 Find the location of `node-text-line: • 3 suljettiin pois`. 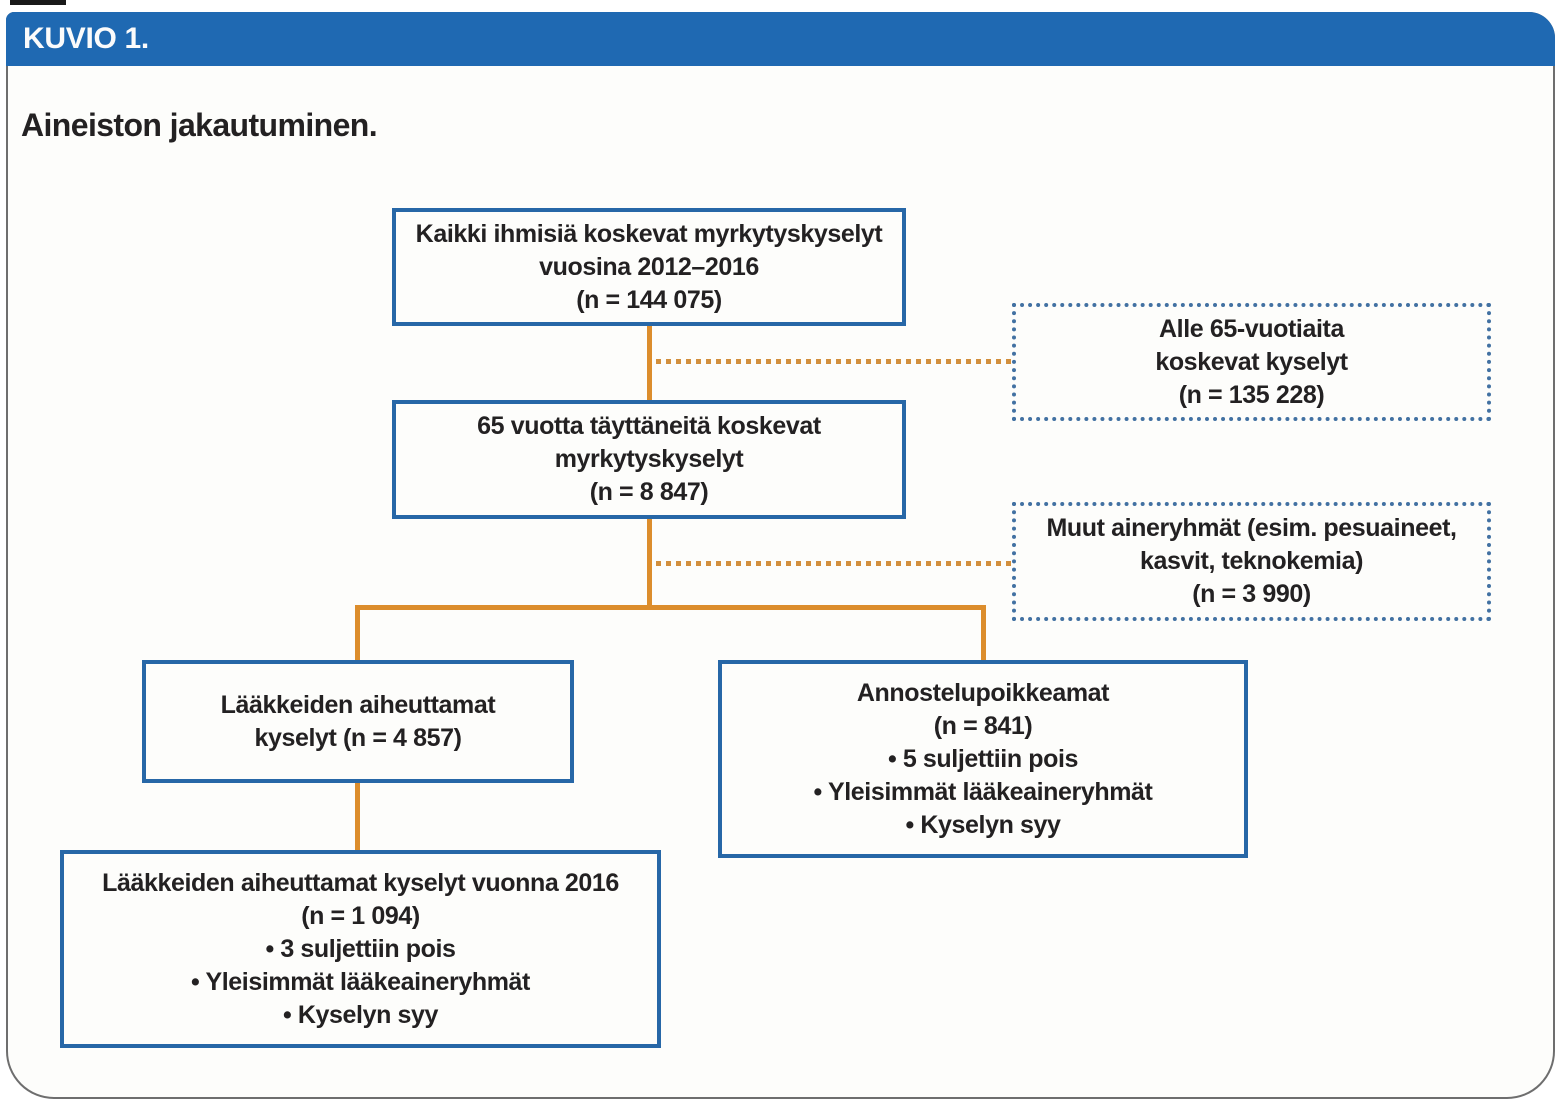

node-text-line: • 3 suljettiin pois is located at coordinates (360, 948).